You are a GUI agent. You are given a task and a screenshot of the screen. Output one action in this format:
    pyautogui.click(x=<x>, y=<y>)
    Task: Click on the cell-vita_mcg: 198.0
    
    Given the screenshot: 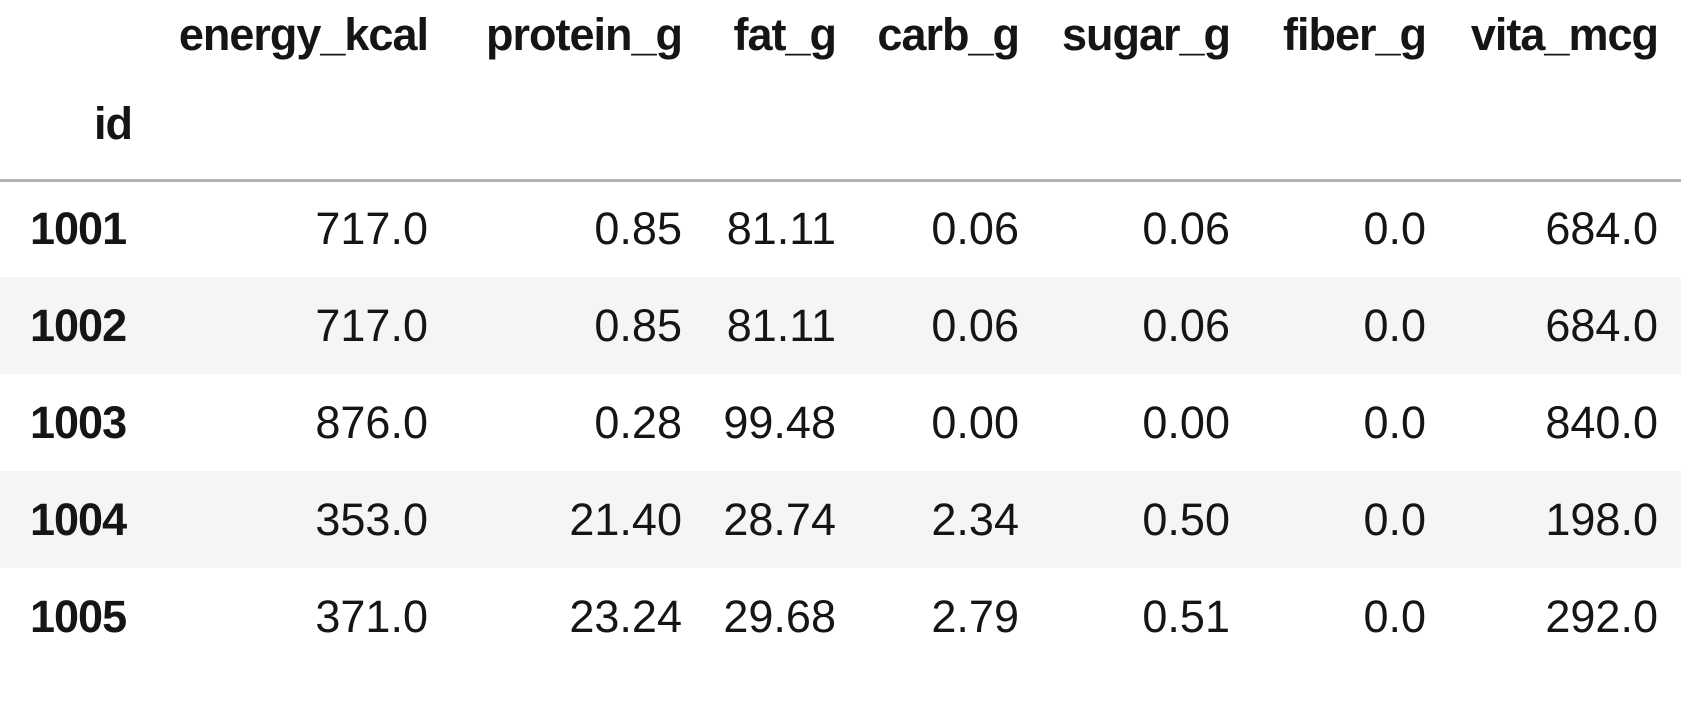 What is the action you would take?
    pyautogui.click(x=1601, y=519)
    